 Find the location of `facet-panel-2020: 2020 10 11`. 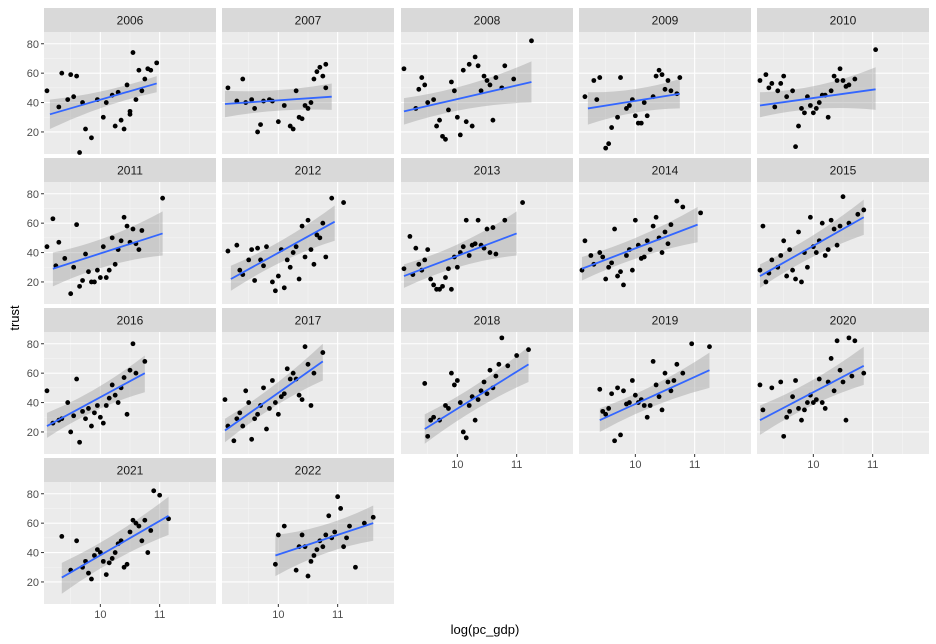

facet-panel-2020: 2020 10 11 is located at coordinates (843, 389).